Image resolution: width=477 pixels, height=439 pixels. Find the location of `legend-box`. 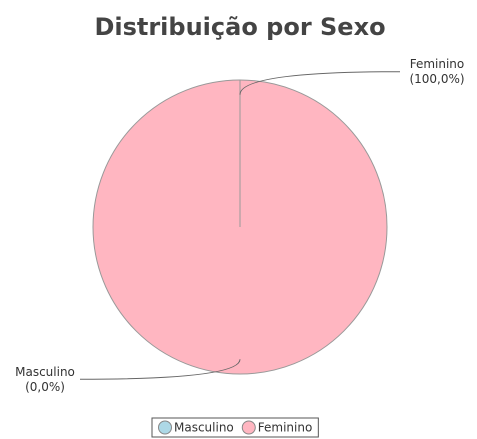

legend-box is located at coordinates (235, 427).